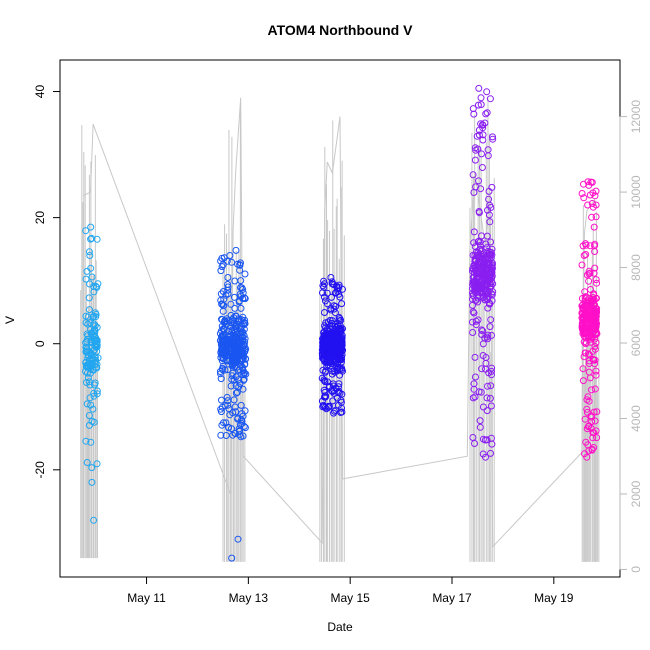 The width and height of the screenshot is (650, 650). Describe the element at coordinates (554, 598) in the screenshot. I see `x-tick-label: May 19` at that location.